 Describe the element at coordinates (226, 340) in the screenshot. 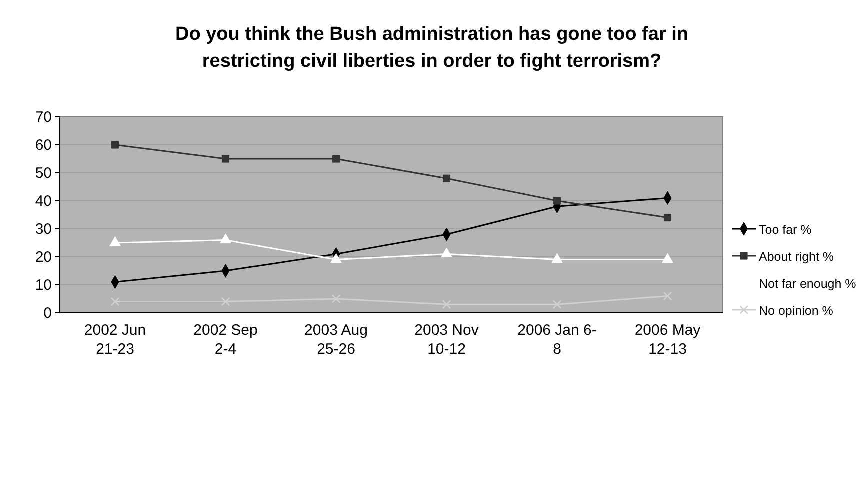

I see `x-tick-label: 2002 Sep 2-4` at that location.